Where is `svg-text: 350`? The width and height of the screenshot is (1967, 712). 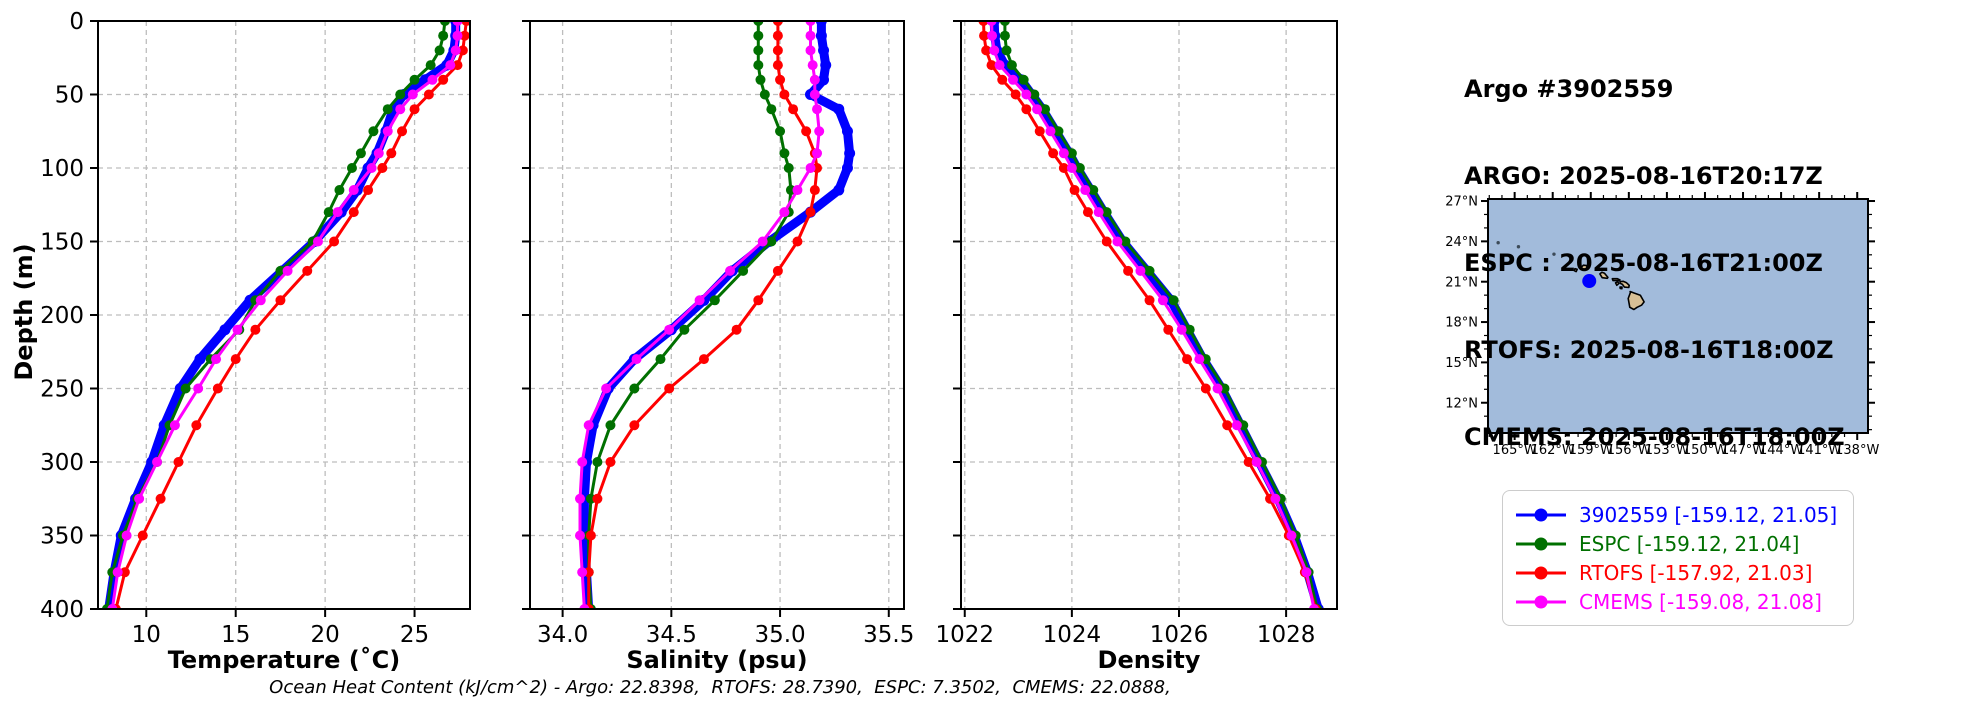 svg-text: 350 is located at coordinates (62, 537).